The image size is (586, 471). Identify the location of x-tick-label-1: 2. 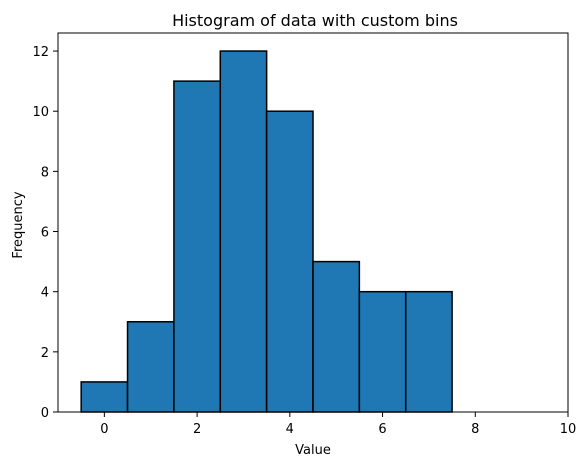
(197, 429).